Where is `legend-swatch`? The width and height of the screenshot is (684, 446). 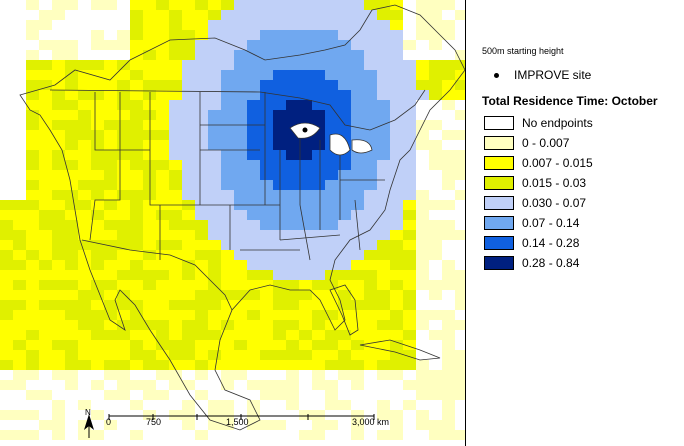 legend-swatch is located at coordinates (499, 243).